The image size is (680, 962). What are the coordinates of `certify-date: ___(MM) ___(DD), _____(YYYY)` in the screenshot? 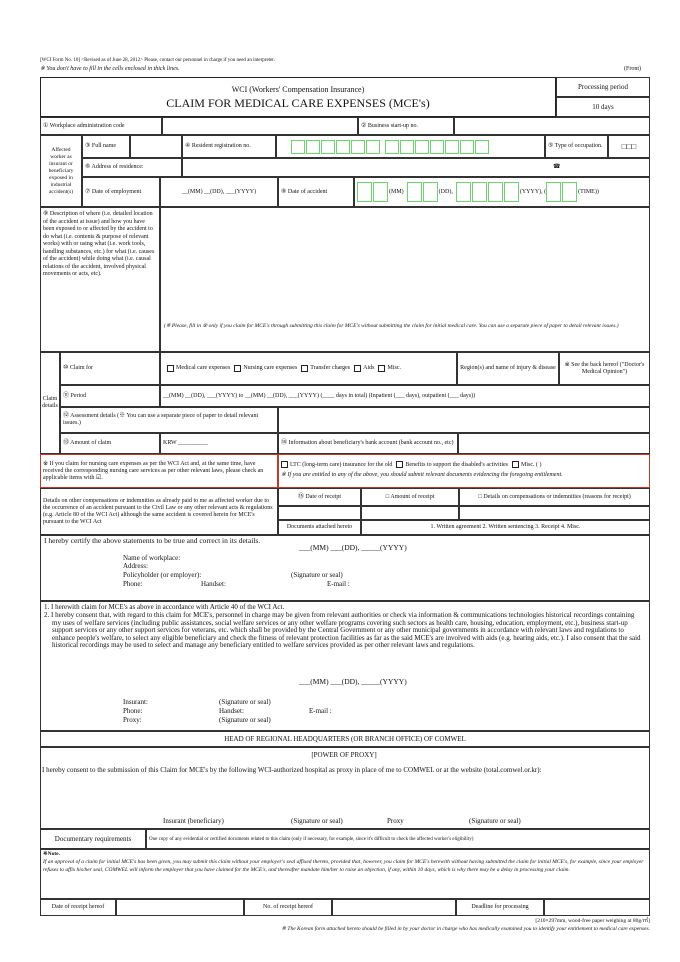 It's located at (353, 547).